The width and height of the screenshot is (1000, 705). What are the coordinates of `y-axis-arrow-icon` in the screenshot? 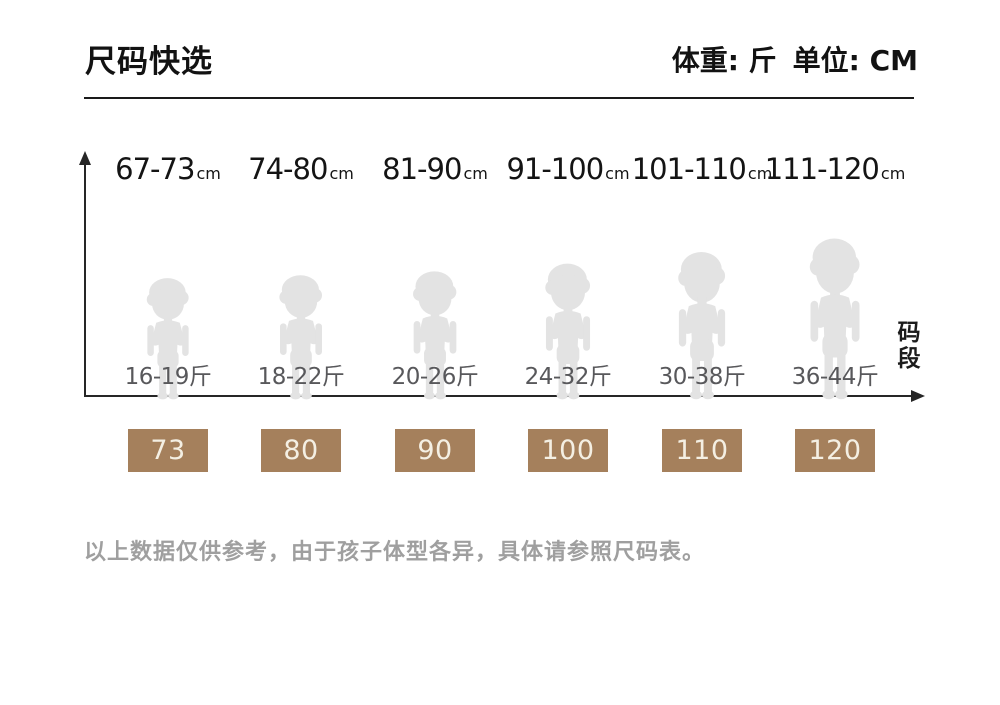 It's located at (85, 158).